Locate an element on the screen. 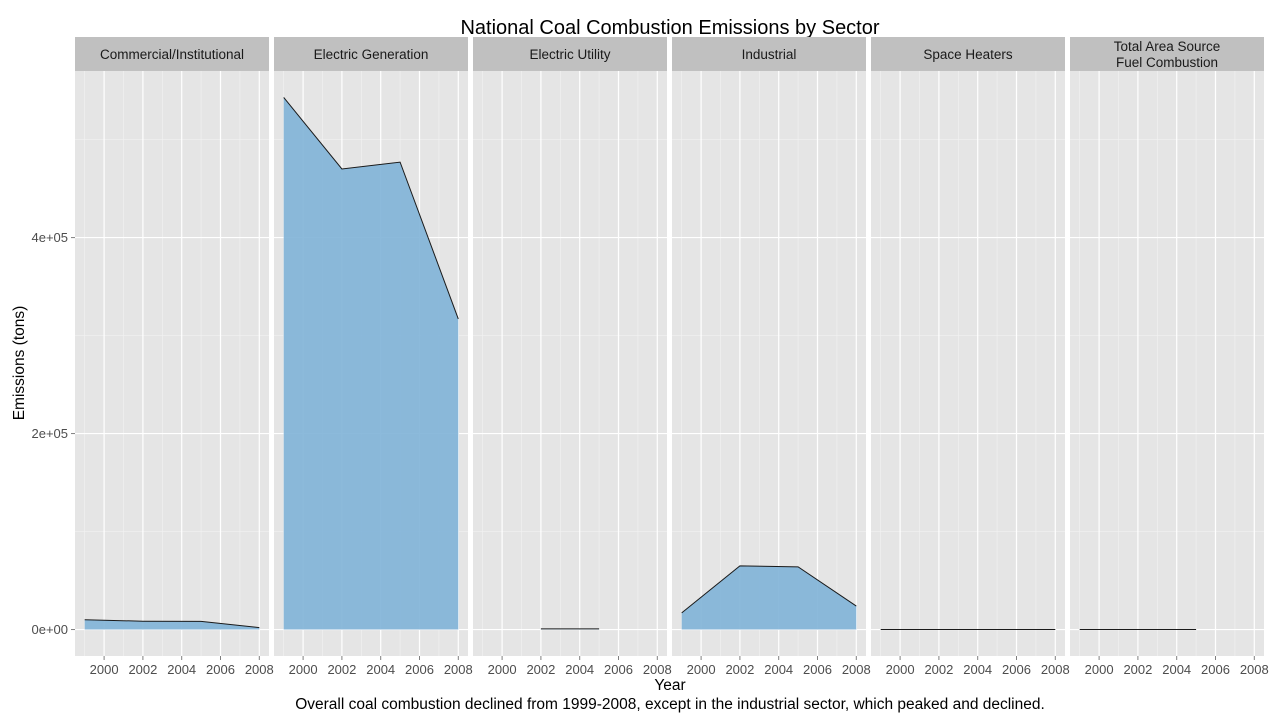 The image size is (1280, 725). y-tick-label: 2e+05 is located at coordinates (49, 433).